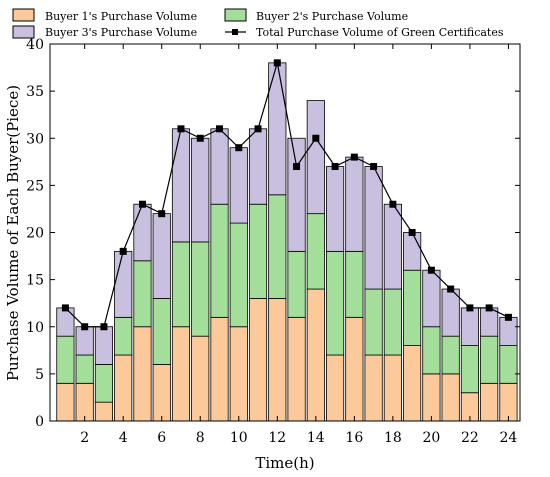 This screenshot has height=477, width=550. What do you see at coordinates (489, 402) in the screenshot?
I see `bar-buyer-1-t23` at bounding box center [489, 402].